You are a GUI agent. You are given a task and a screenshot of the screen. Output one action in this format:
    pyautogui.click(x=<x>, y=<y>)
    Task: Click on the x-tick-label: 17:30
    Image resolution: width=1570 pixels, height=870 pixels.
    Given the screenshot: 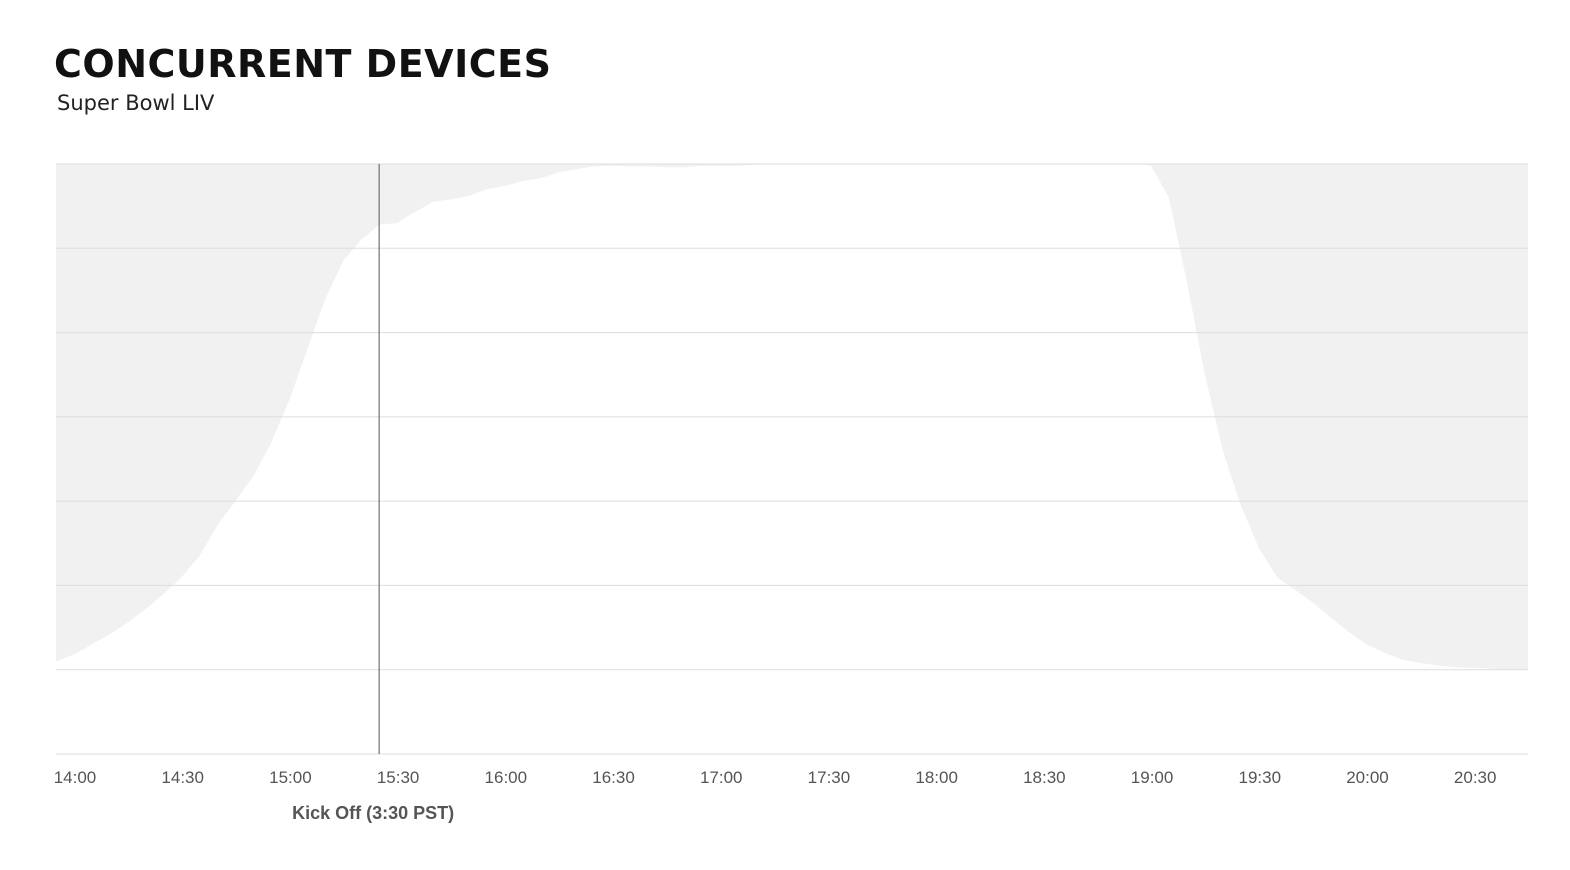 What is the action you would take?
    pyautogui.click(x=829, y=777)
    